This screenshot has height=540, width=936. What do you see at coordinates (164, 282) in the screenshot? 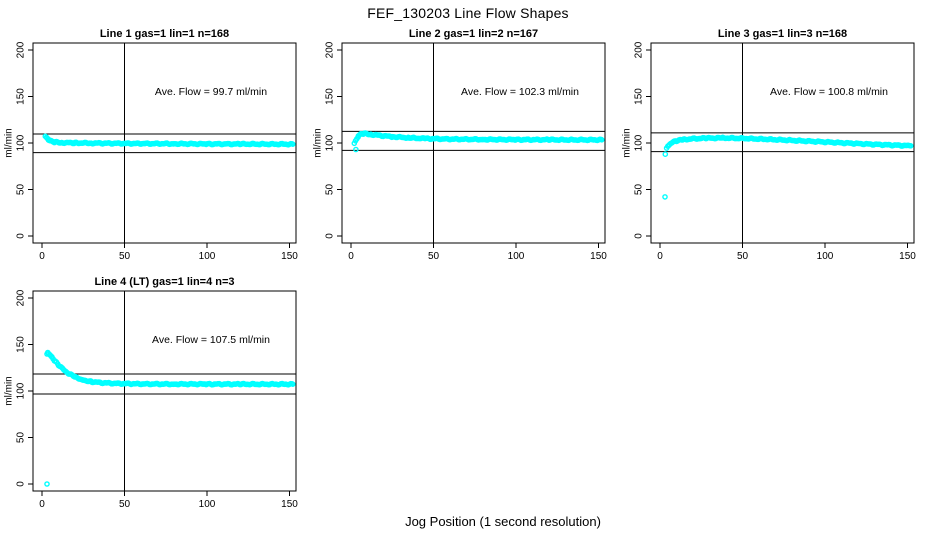
I see `panel-title: Line 4 (LT) gas=1 lin=4 n=3` at bounding box center [164, 282].